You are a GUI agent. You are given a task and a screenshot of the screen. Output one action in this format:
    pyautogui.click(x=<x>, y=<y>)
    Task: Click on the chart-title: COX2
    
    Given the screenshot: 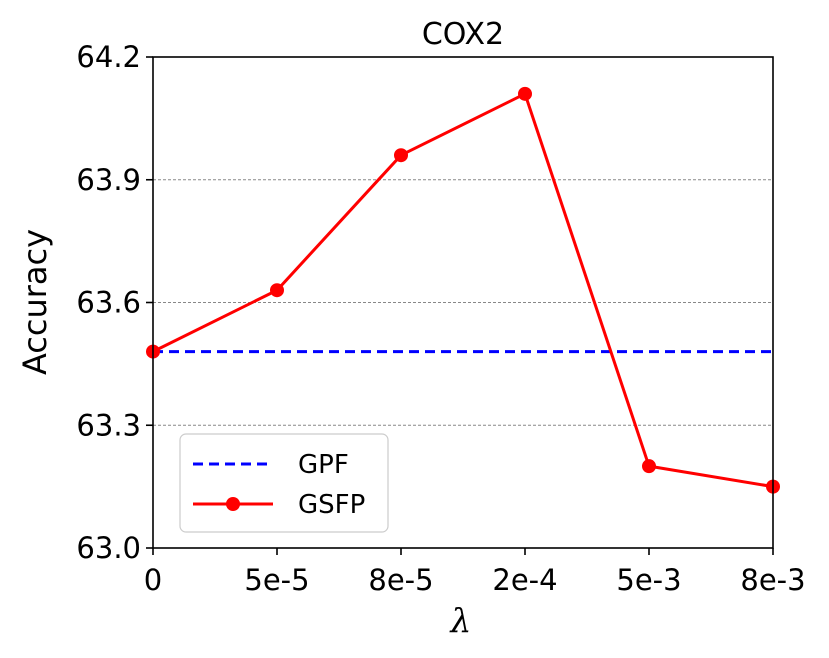 What is the action you would take?
    pyautogui.click(x=463, y=34)
    